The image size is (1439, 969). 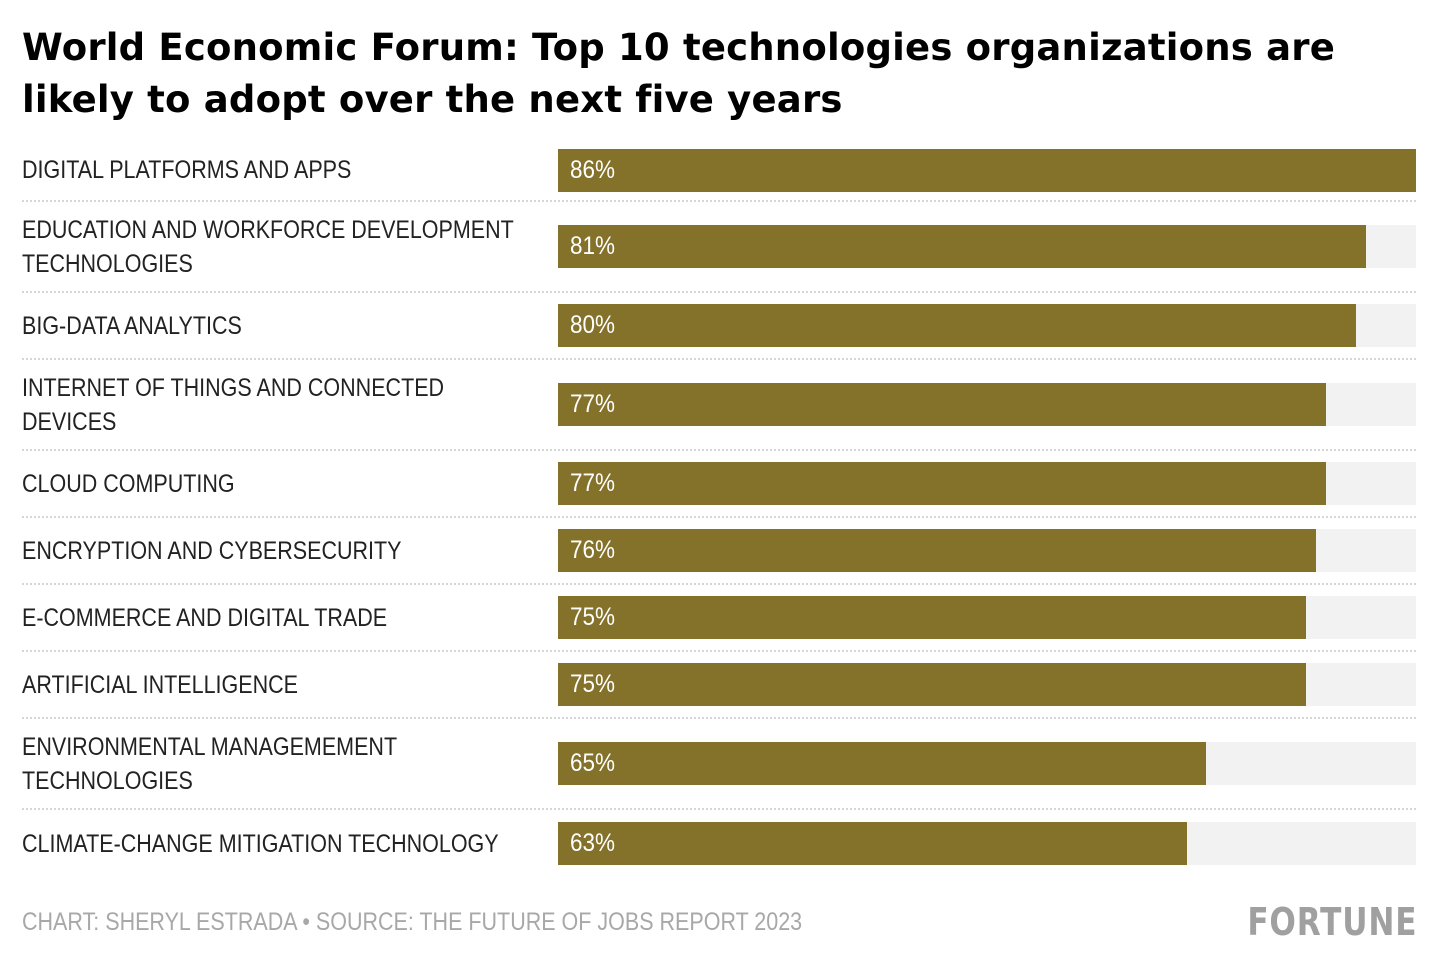 I want to click on bar-track: 76%, so click(x=987, y=550).